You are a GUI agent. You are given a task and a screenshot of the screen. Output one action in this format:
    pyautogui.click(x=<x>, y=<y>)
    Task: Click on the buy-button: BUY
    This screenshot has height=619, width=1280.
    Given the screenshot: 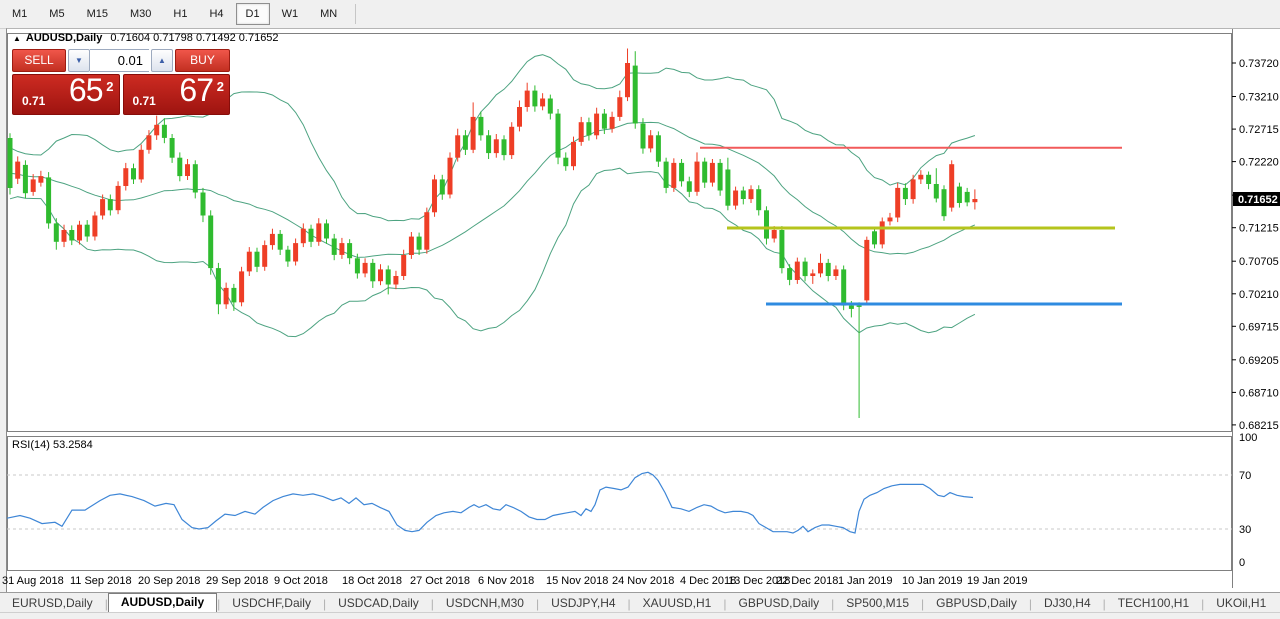 What is the action you would take?
    pyautogui.click(x=202, y=60)
    